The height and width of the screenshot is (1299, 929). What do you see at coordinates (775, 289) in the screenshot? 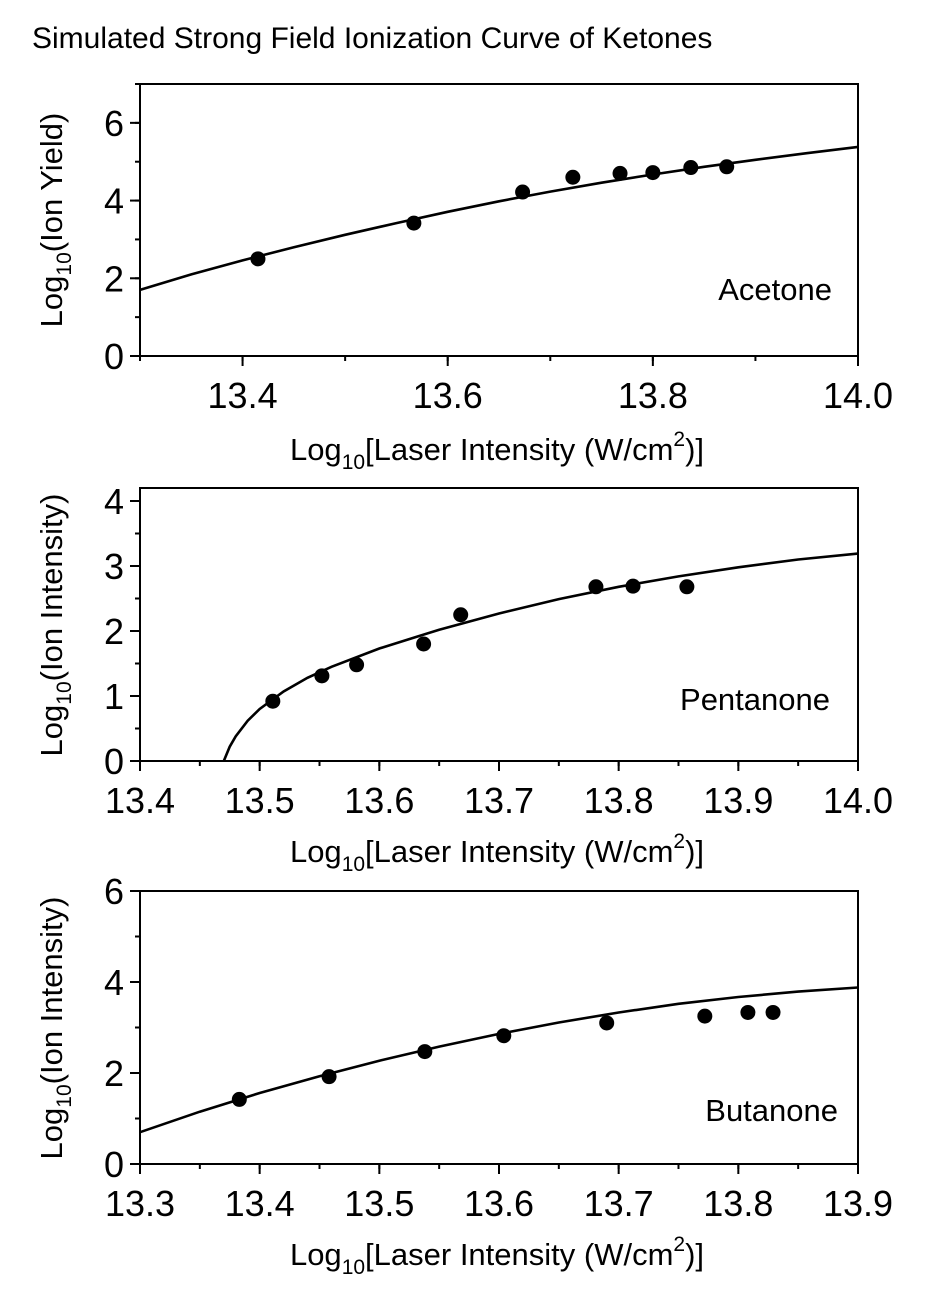
I see `panel-label: Acetone` at bounding box center [775, 289].